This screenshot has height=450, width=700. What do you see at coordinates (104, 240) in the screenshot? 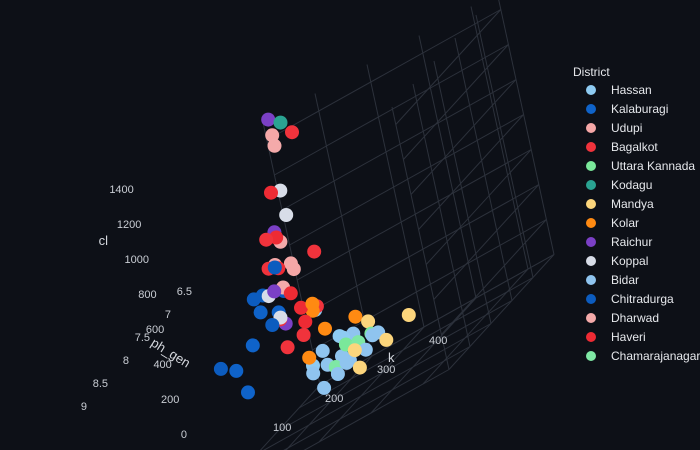
I see `z-axis-title: cl` at bounding box center [104, 240].